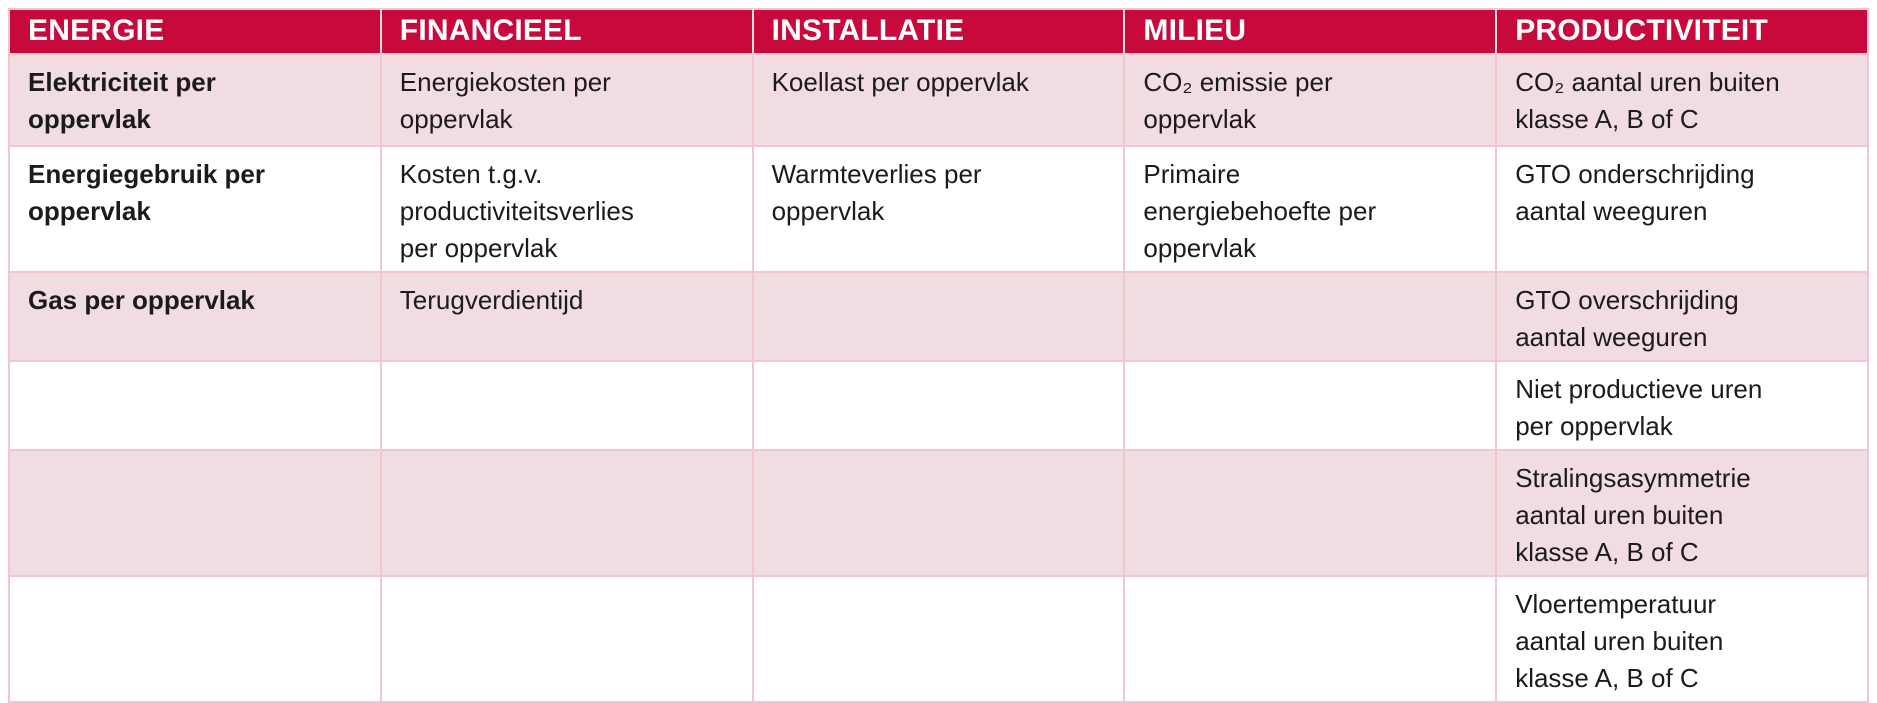 This screenshot has width=1877, height=703. I want to click on table-cell: Primaire energiebehoefte per oppervlak, so click(1310, 209).